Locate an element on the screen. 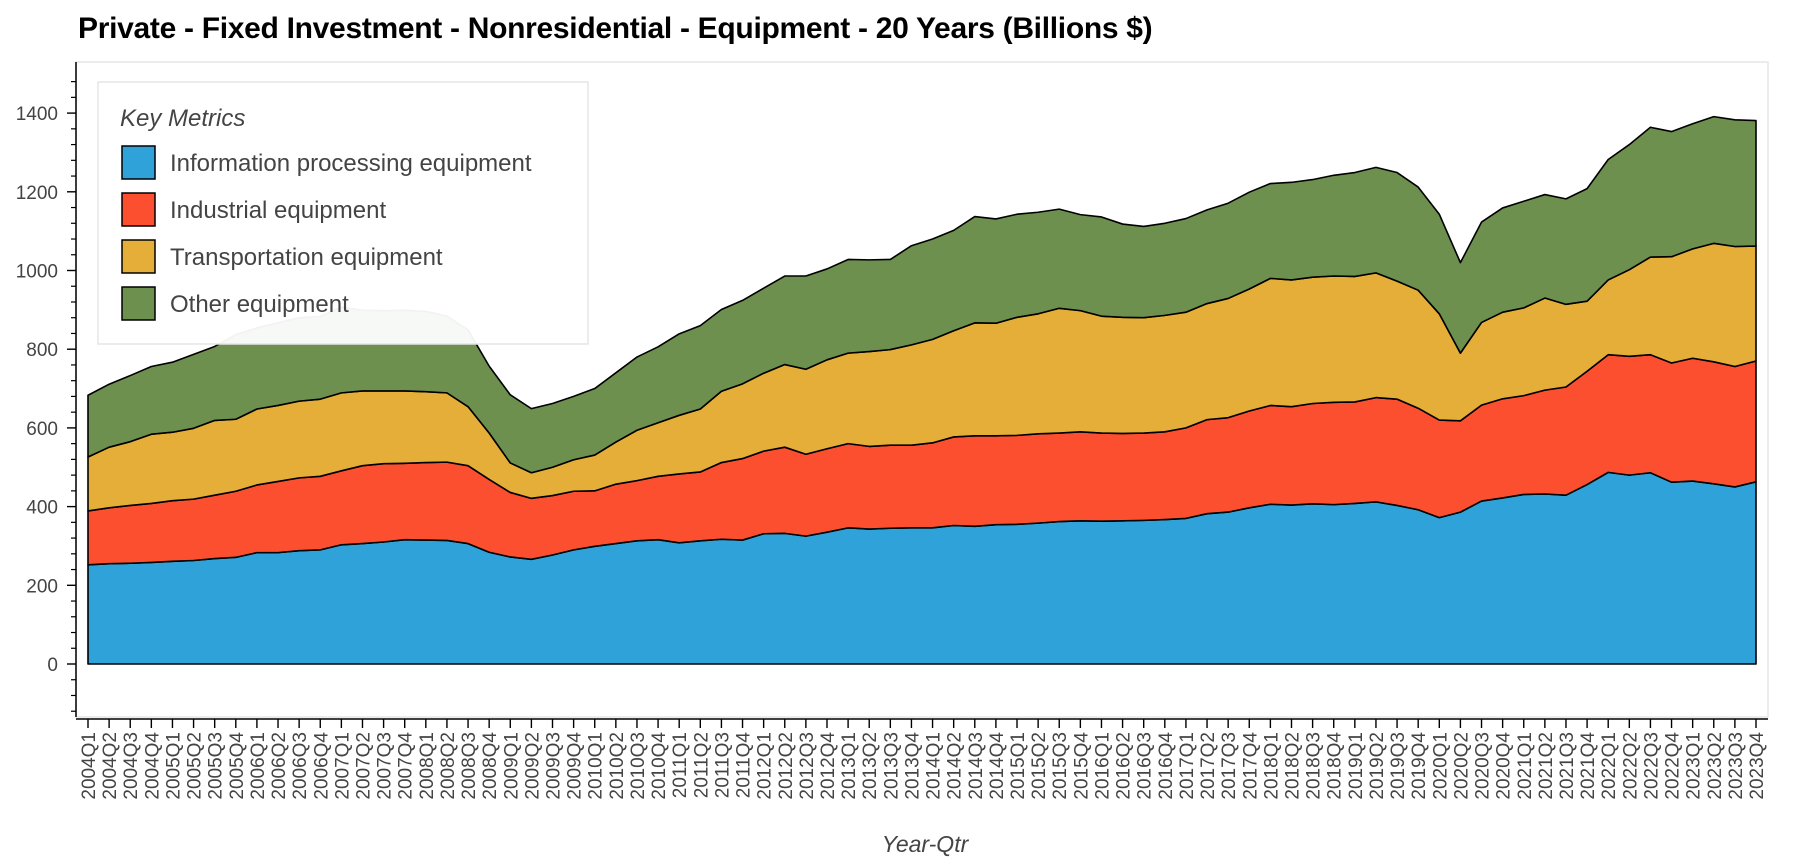 Image resolution: width=1800 pixels, height=860 pixels. x-tick-label: 2007Q2 is located at coordinates (363, 766).